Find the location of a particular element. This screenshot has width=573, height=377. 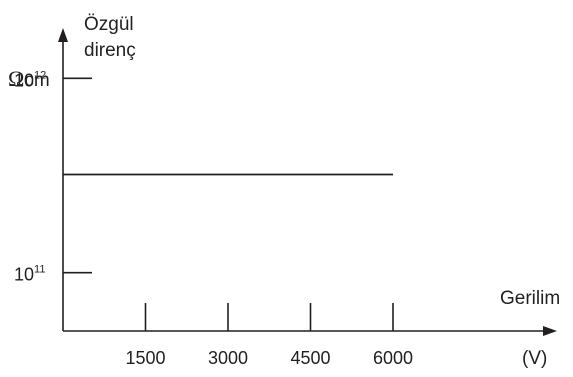

y-tick-label: 1012 is located at coordinates (30, 79).